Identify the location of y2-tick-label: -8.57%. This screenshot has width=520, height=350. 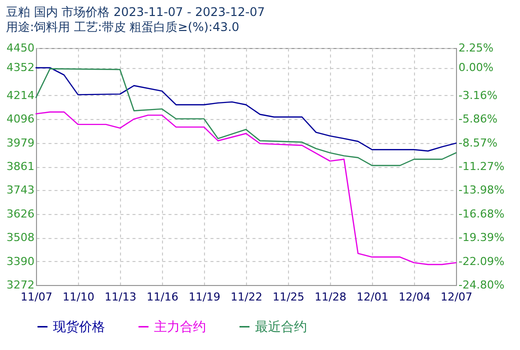
(478, 143).